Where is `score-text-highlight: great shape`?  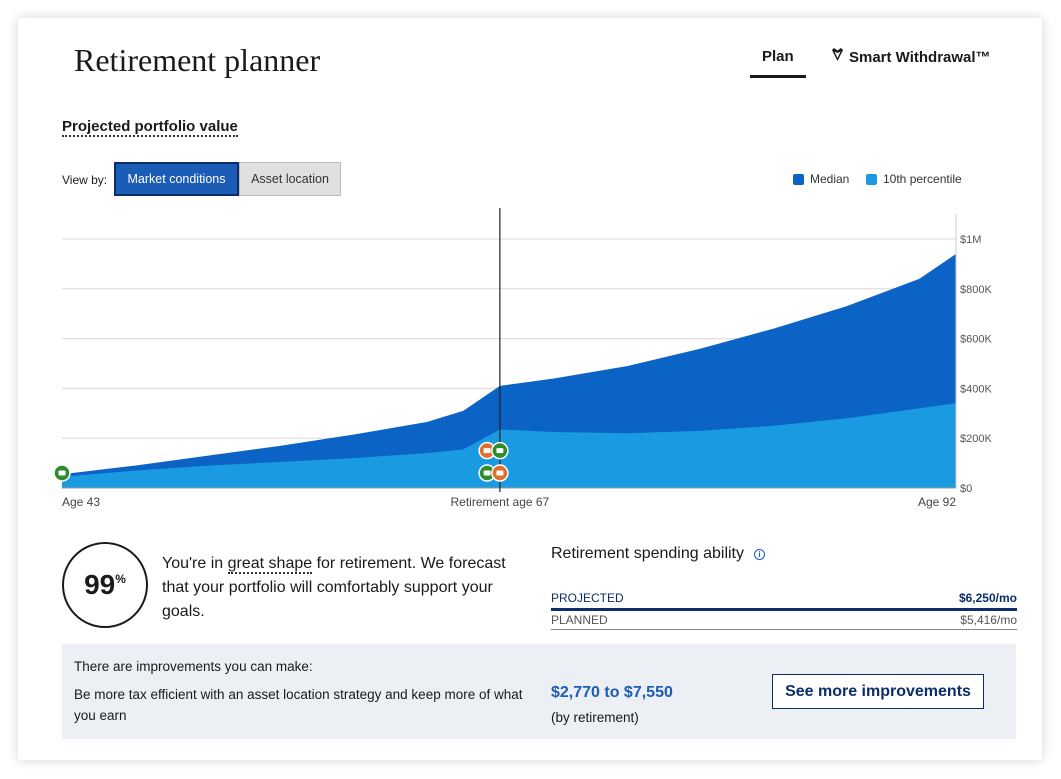
score-text-highlight: great shape is located at coordinates (270, 564).